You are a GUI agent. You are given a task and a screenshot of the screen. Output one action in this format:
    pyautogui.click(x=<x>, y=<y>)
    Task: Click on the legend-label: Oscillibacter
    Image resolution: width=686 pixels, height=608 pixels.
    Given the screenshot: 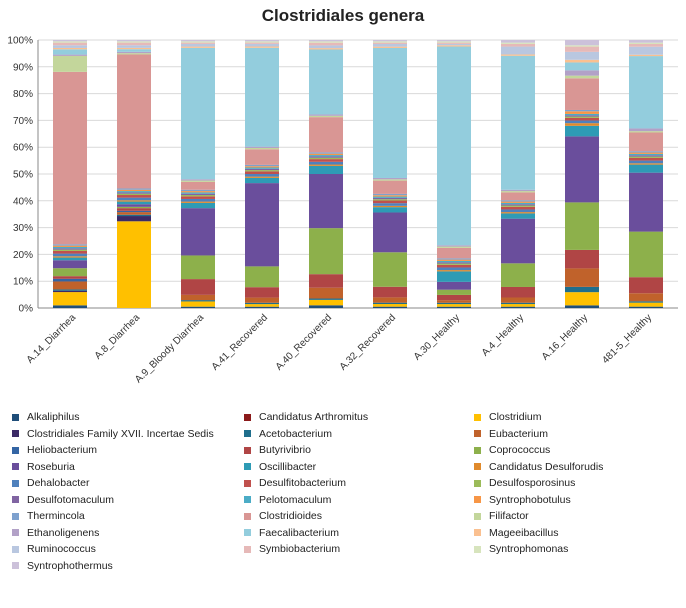 What is the action you would take?
    pyautogui.click(x=288, y=466)
    